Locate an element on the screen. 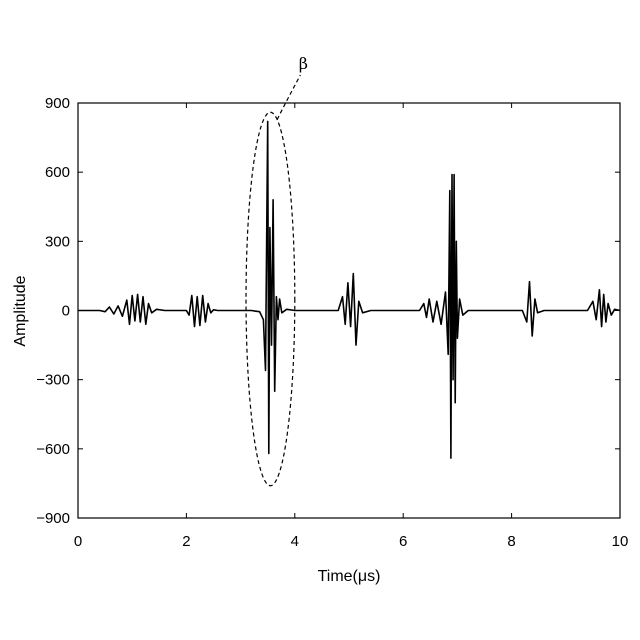 The width and height of the screenshot is (640, 640). x-tick-label: 6 is located at coordinates (403, 541).